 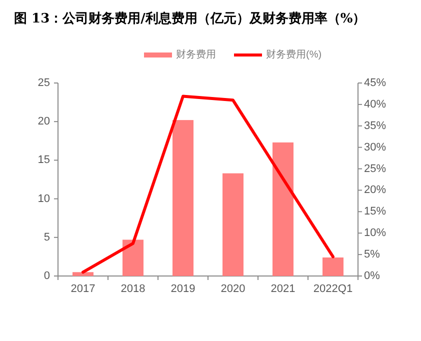 What do you see at coordinates (44, 160) in the screenshot?
I see `y-tick-label: 15` at bounding box center [44, 160].